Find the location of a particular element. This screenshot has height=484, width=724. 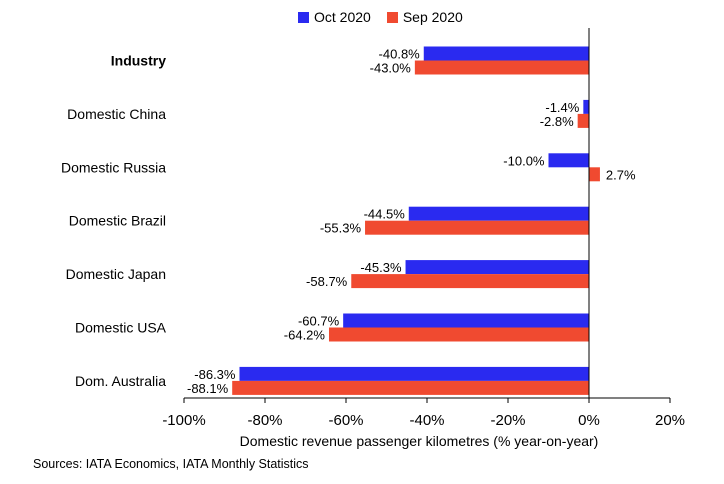

bar-dom-australia-oct-2020 is located at coordinates (414, 373).